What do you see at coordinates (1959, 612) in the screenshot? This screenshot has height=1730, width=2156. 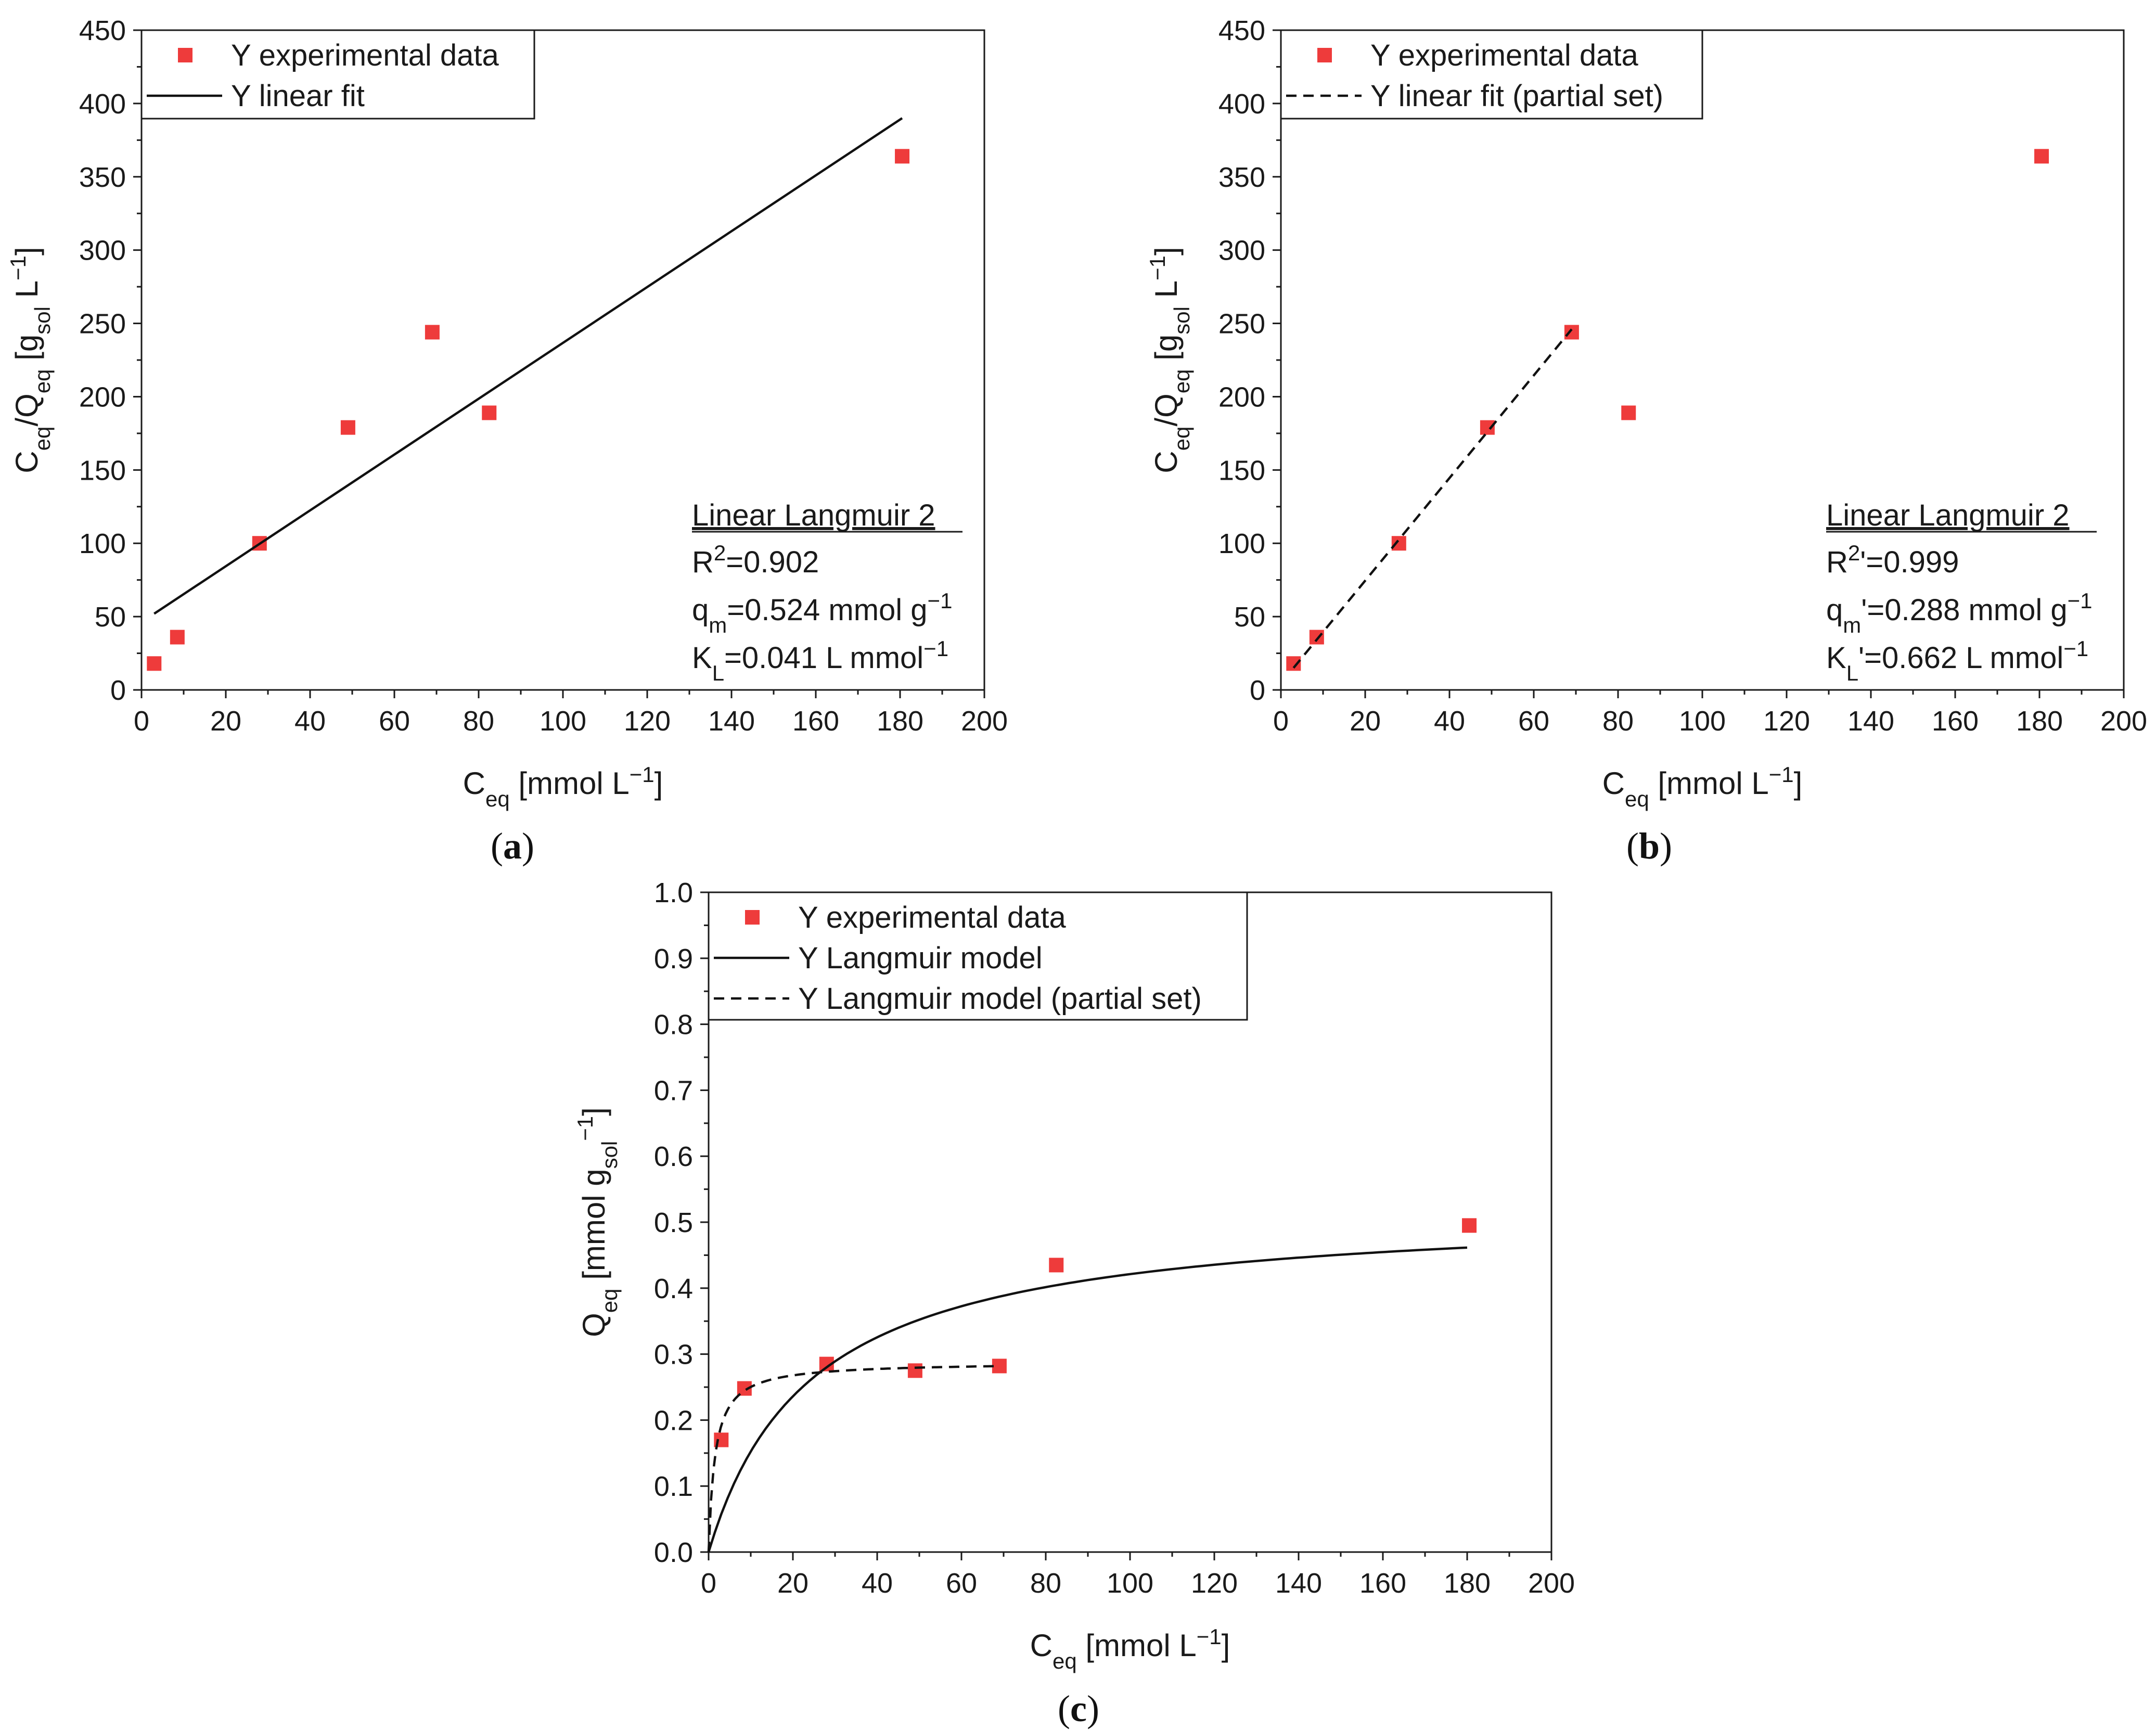 I see `annotation-line: qm'=0.288 mmol g−1` at bounding box center [1959, 612].